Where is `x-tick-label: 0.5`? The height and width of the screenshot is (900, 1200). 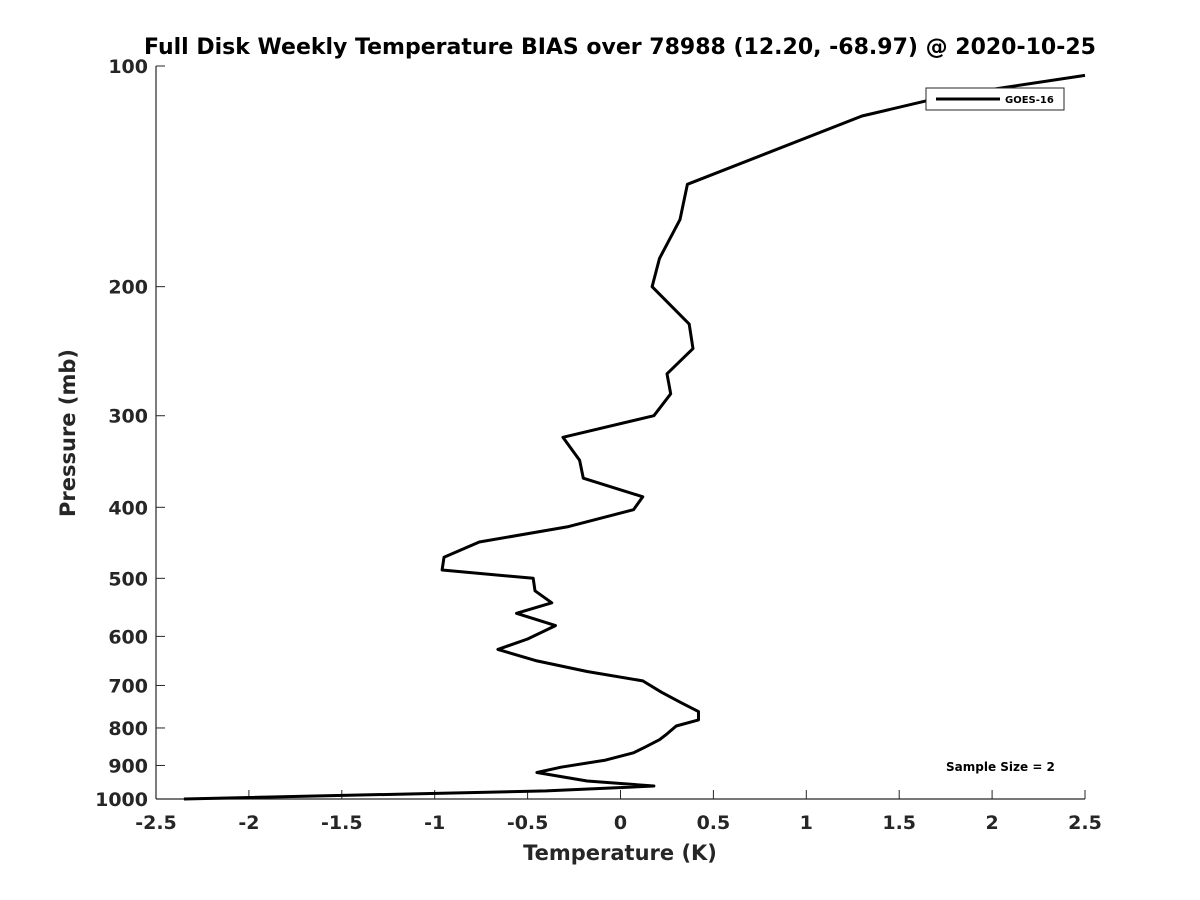
x-tick-label: 0.5 is located at coordinates (714, 823).